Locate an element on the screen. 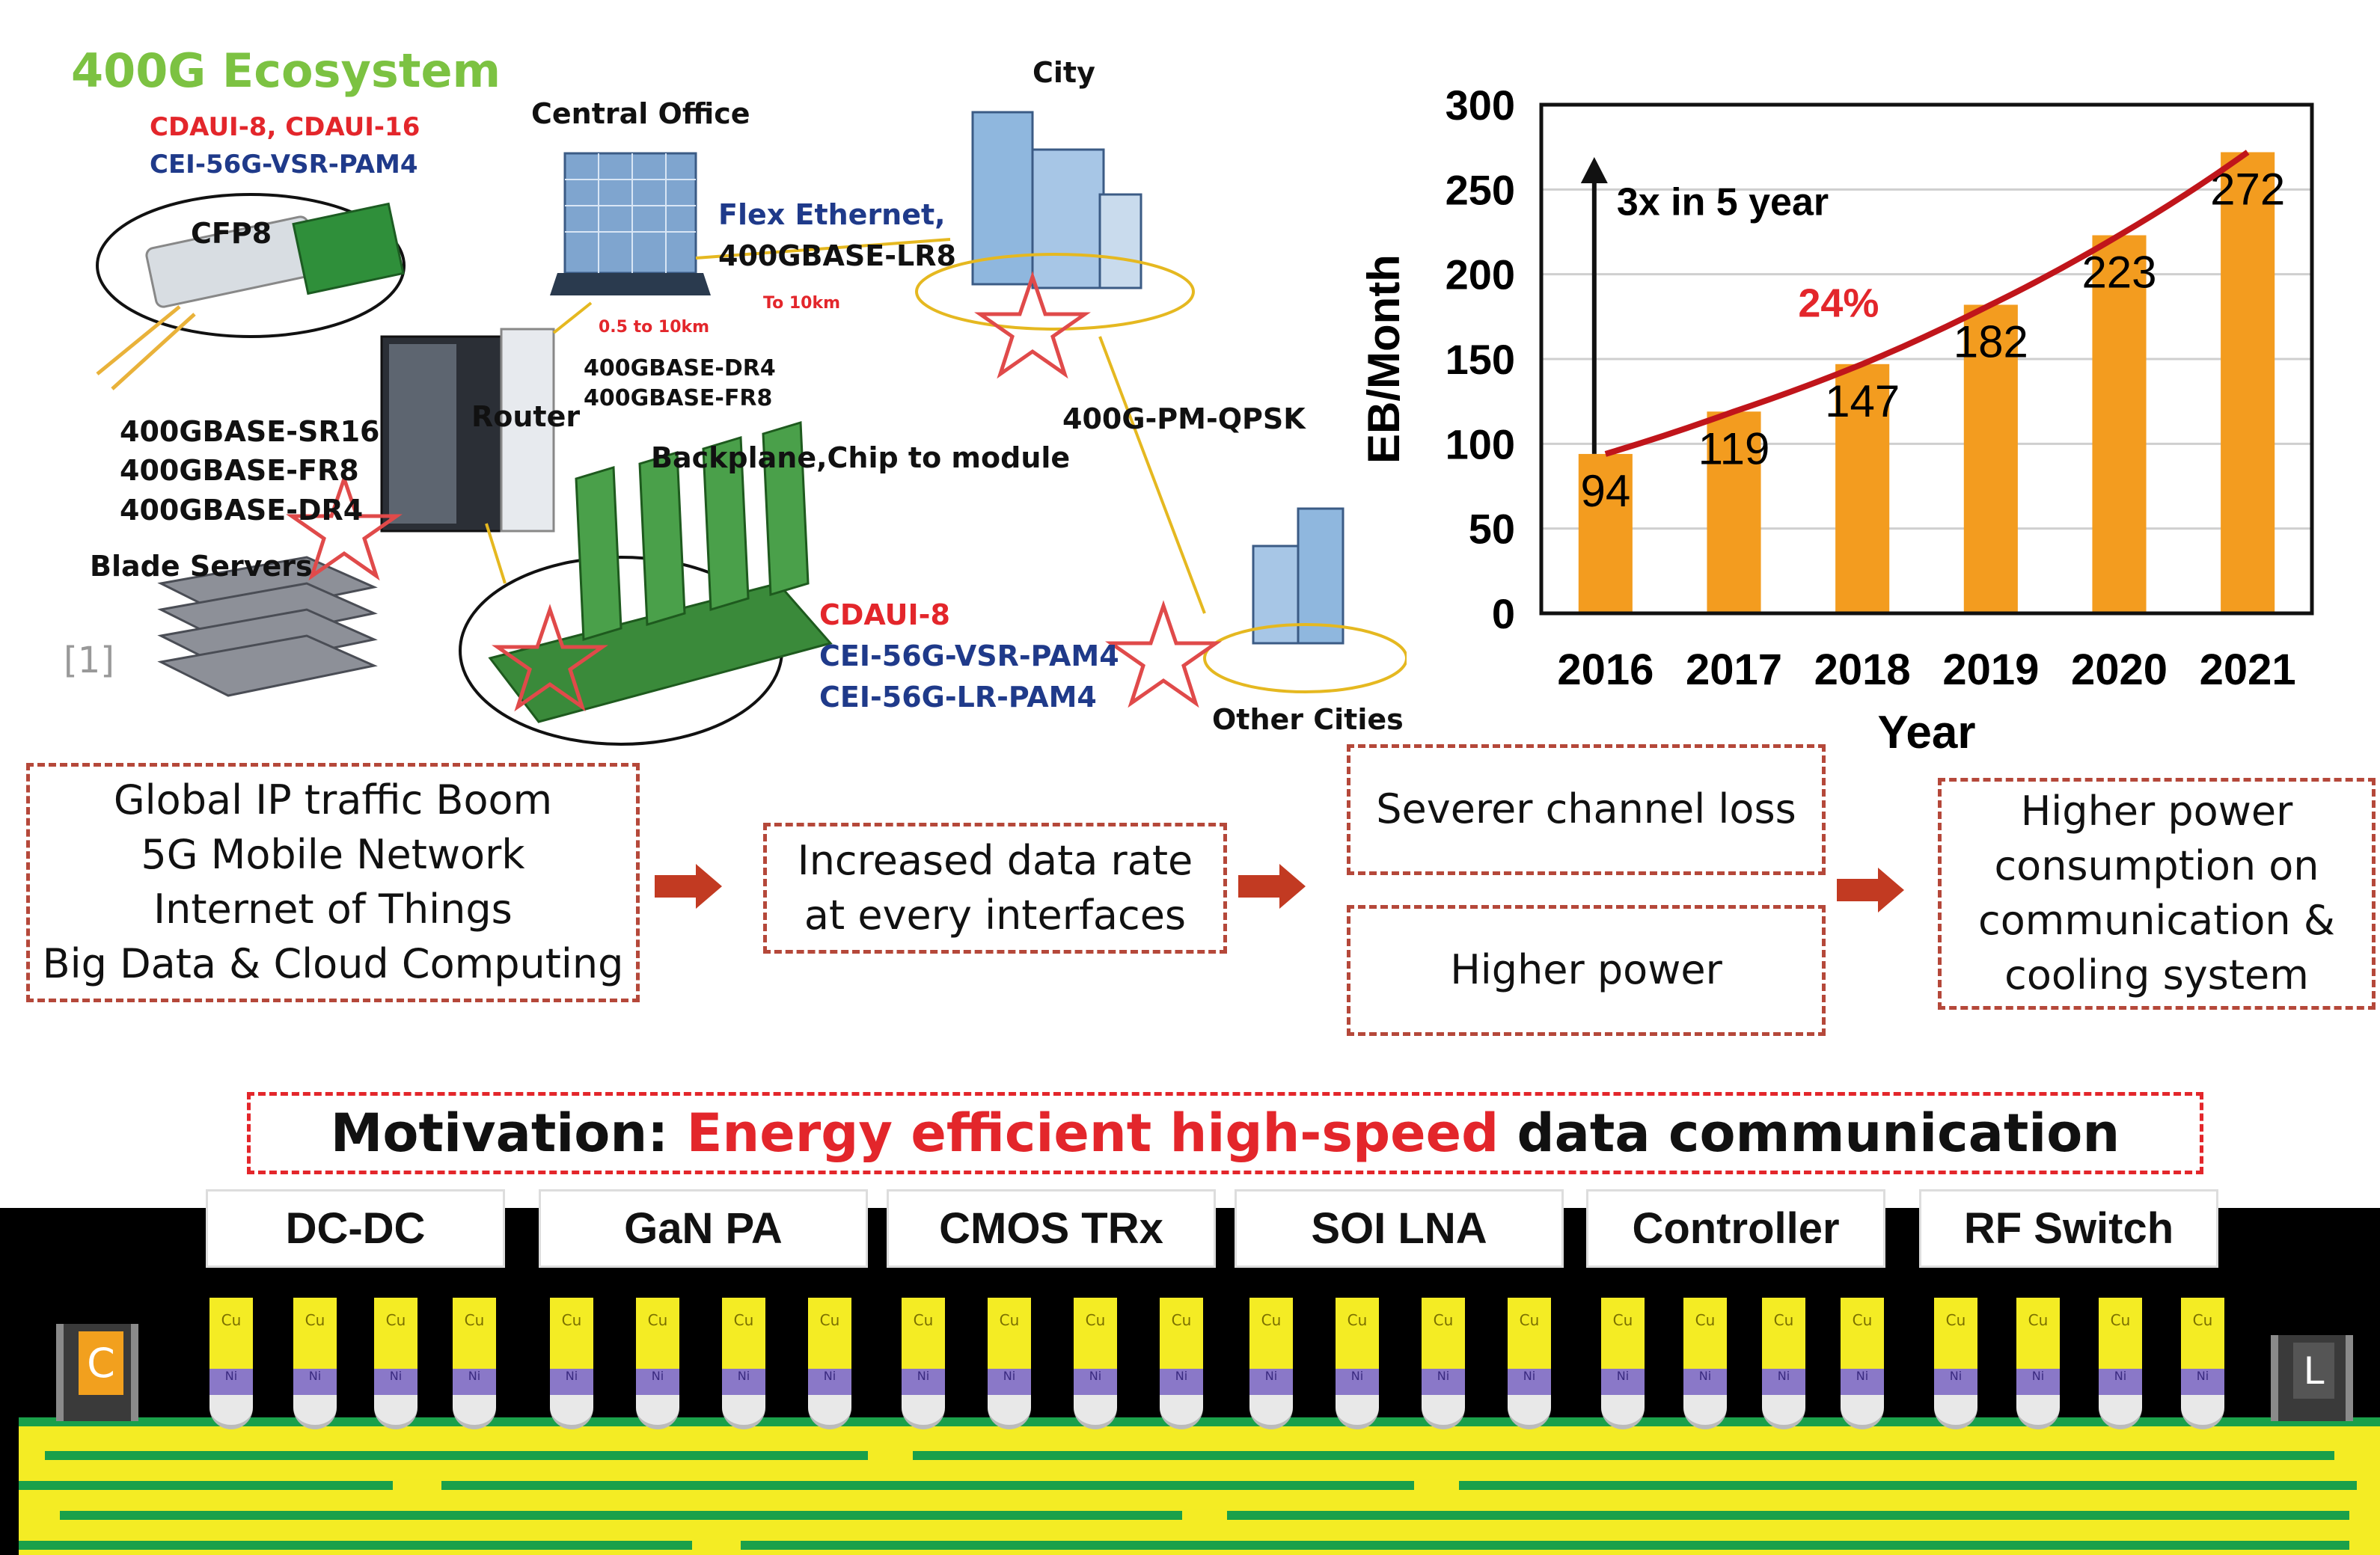 The image size is (2380, 1555). x-axis-title: Year is located at coordinates (1926, 732).